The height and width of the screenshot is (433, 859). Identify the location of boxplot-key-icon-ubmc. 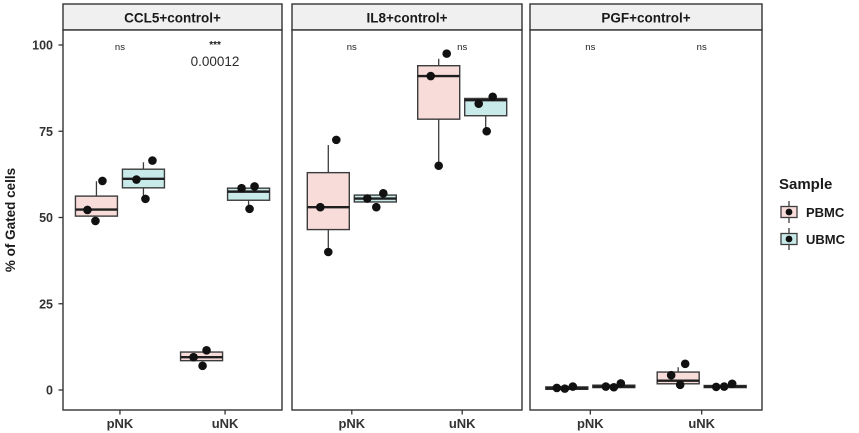
(789, 239).